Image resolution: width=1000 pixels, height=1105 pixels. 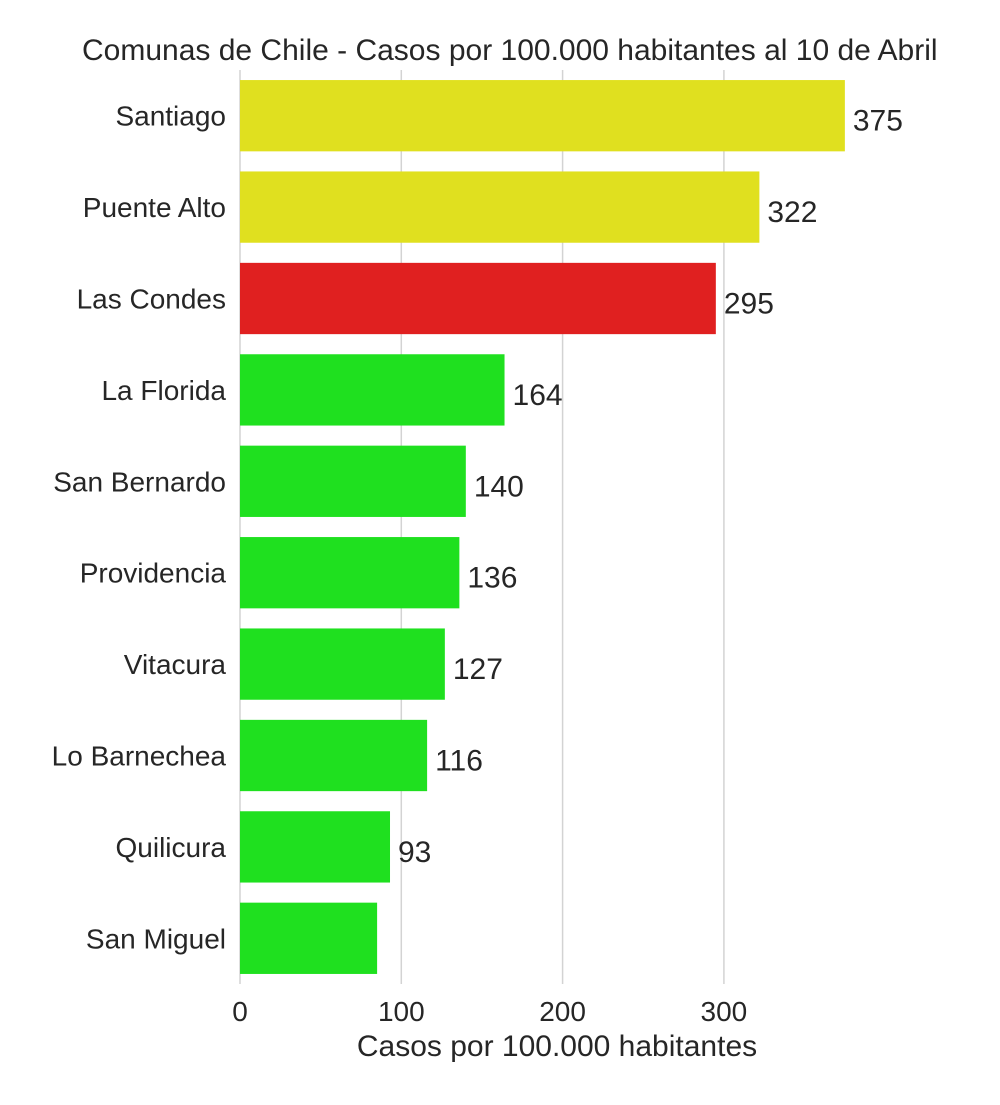 What do you see at coordinates (562, 1011) in the screenshot?
I see `x-tick-label: 200` at bounding box center [562, 1011].